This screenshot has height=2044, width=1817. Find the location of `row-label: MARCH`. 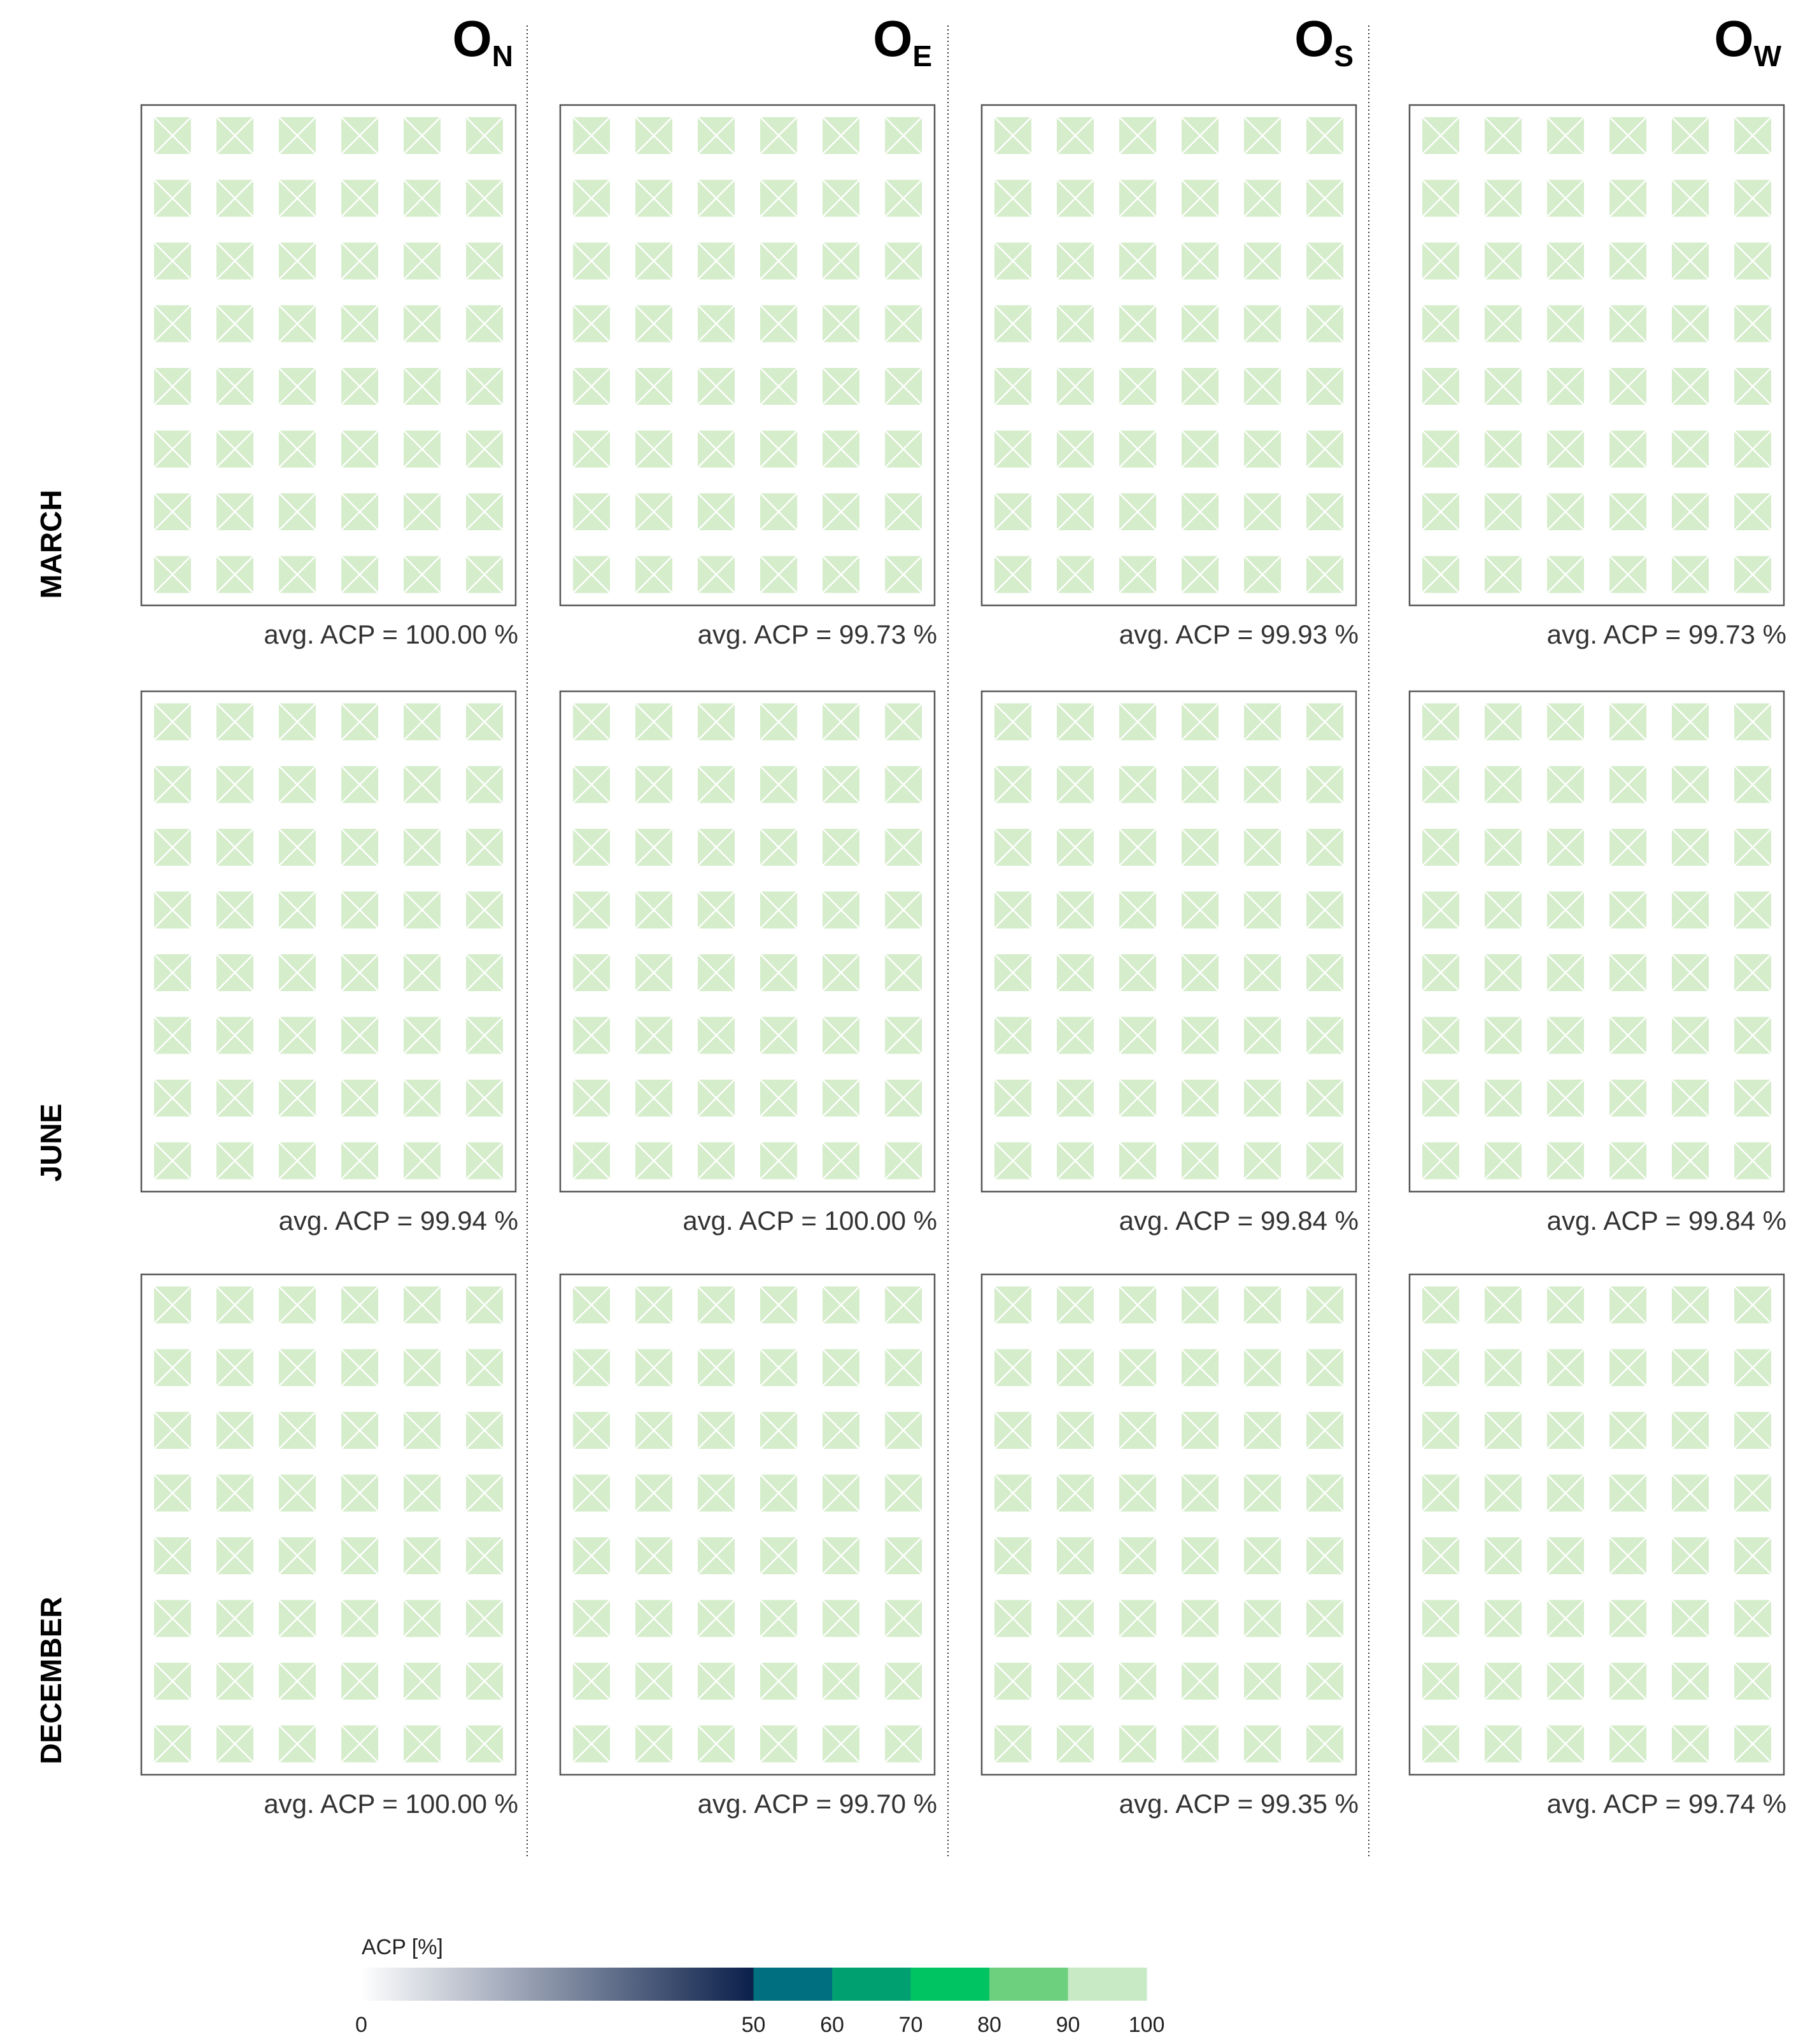

row-label: MARCH is located at coordinates (50, 544).